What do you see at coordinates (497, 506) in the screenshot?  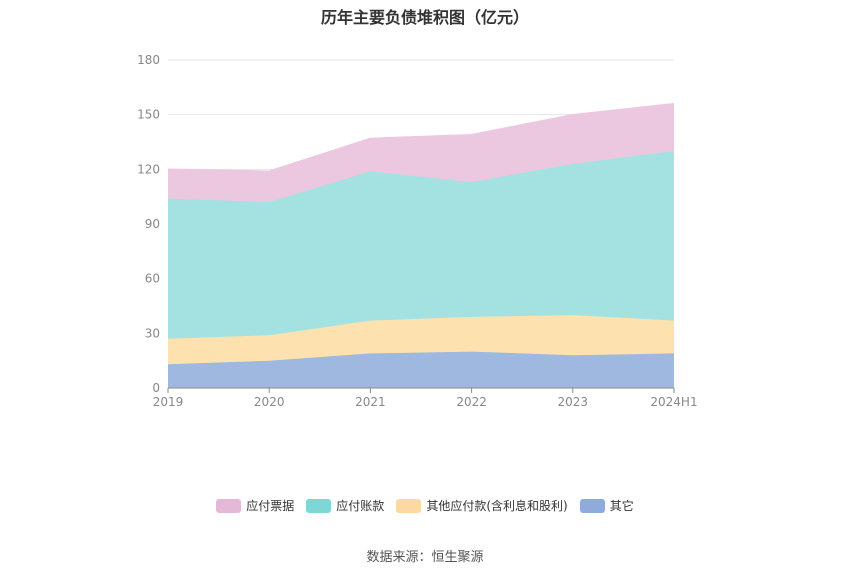 I see `legend-label: 其他应付款(含利息和股利)` at bounding box center [497, 506].